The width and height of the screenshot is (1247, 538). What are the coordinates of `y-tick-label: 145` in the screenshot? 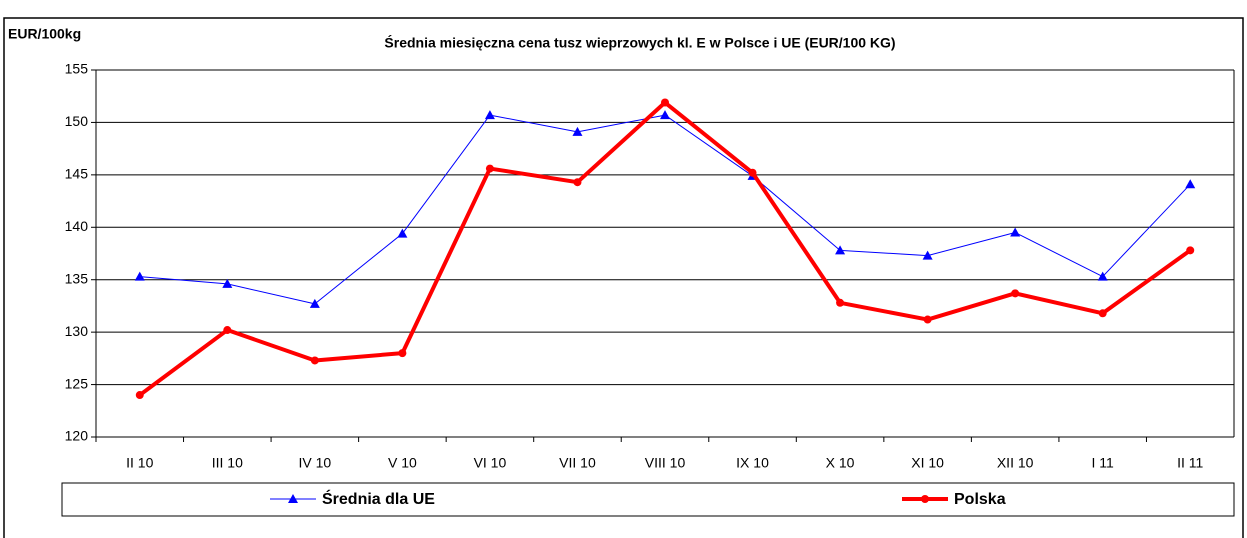 It's located at (77, 174).